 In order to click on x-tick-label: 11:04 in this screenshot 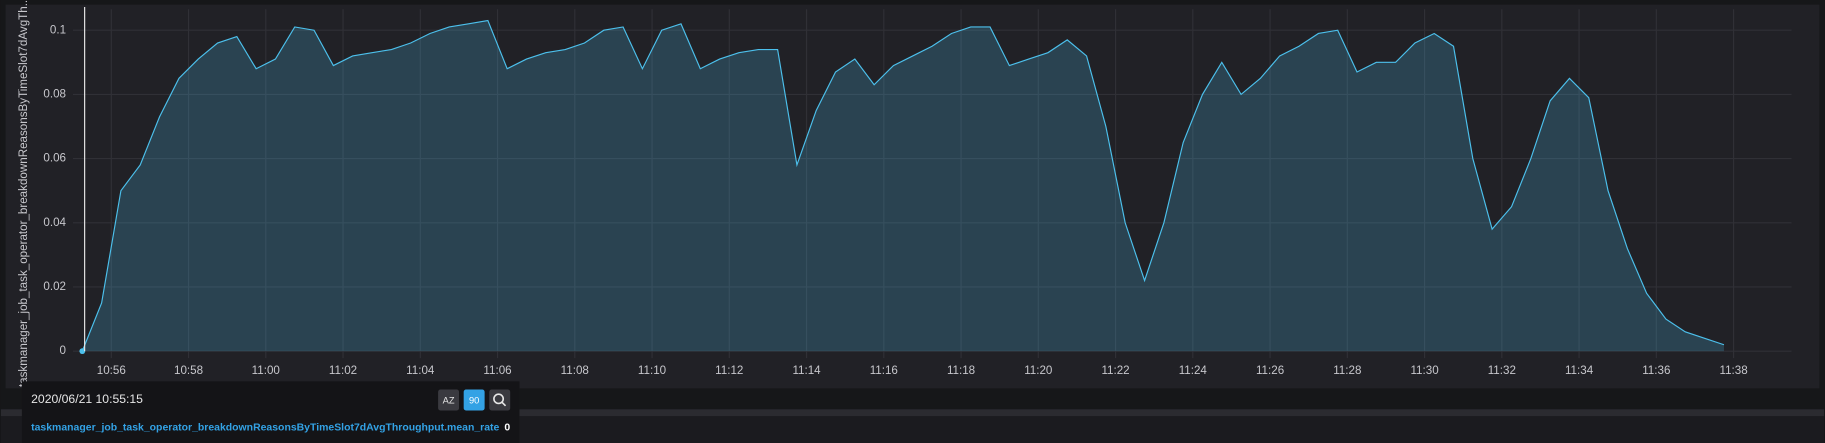, I will do `click(420, 370)`.